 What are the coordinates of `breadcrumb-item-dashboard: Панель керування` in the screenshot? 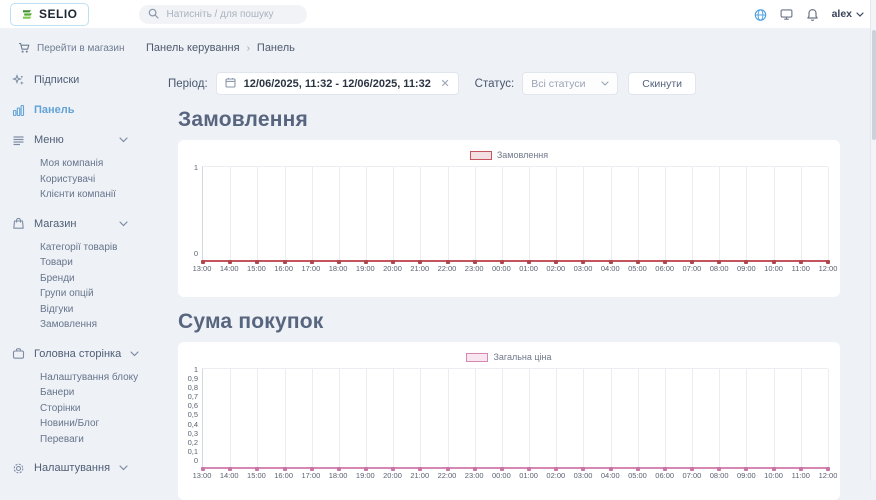 It's located at (193, 48).